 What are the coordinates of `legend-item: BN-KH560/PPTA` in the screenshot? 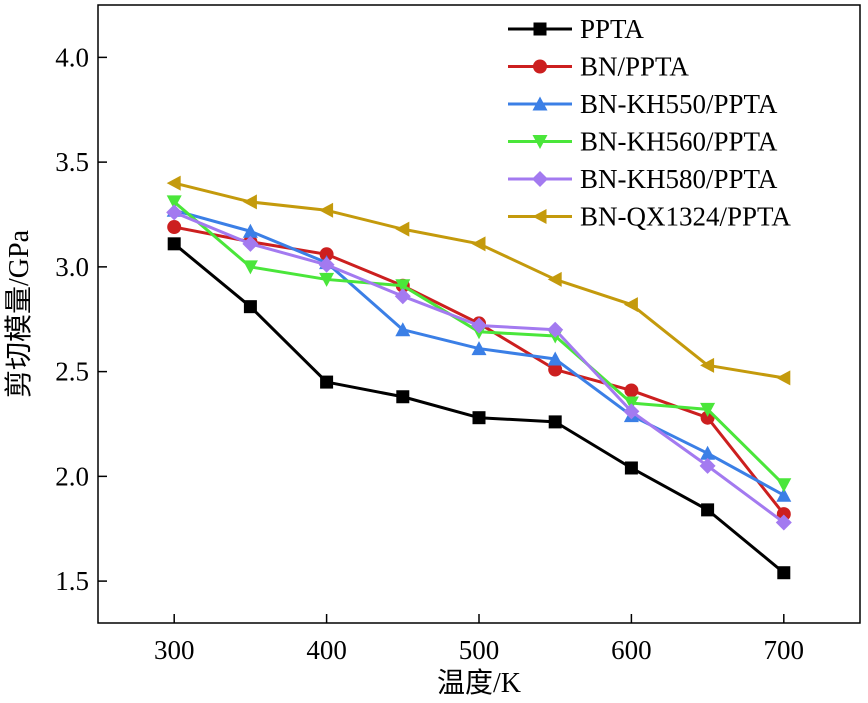 It's located at (643, 142).